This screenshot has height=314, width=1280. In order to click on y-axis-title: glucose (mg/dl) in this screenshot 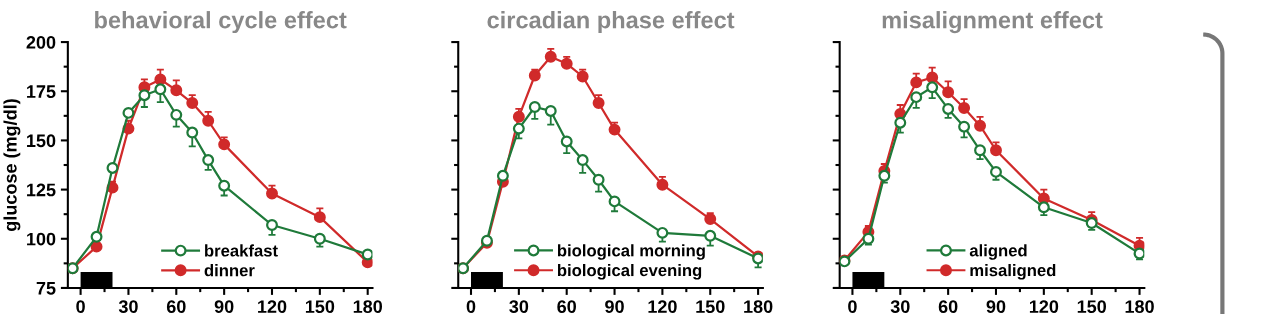, I will do `click(12, 165)`.